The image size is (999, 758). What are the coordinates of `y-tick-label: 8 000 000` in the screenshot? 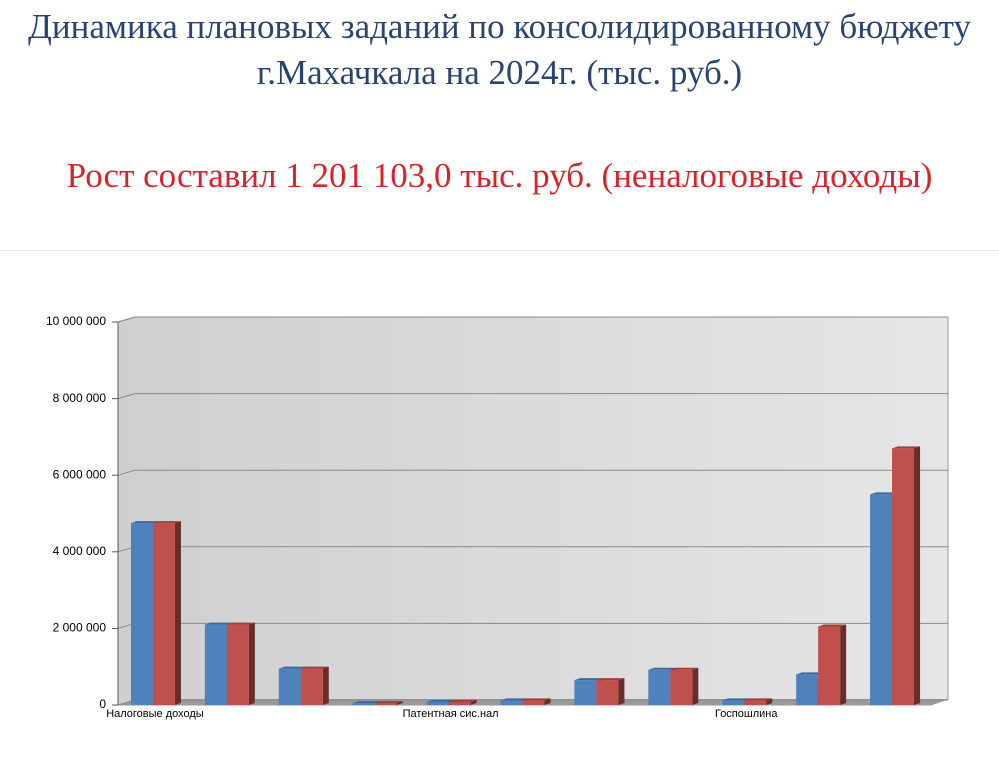 It's located at (80, 398).